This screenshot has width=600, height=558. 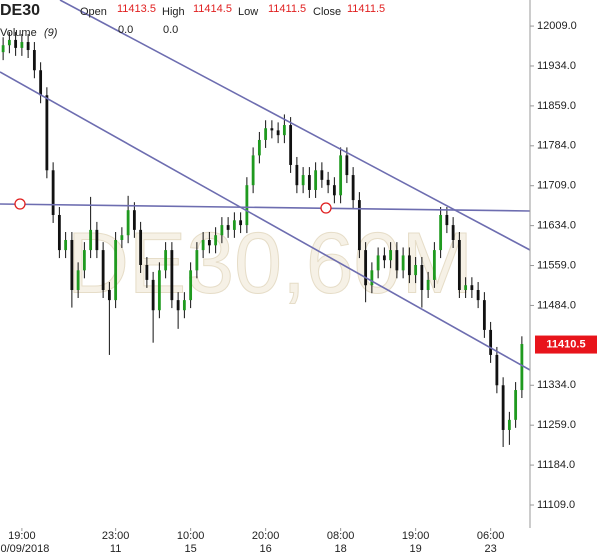 What do you see at coordinates (18, 33) in the screenshot?
I see `volume-label: Volume` at bounding box center [18, 33].